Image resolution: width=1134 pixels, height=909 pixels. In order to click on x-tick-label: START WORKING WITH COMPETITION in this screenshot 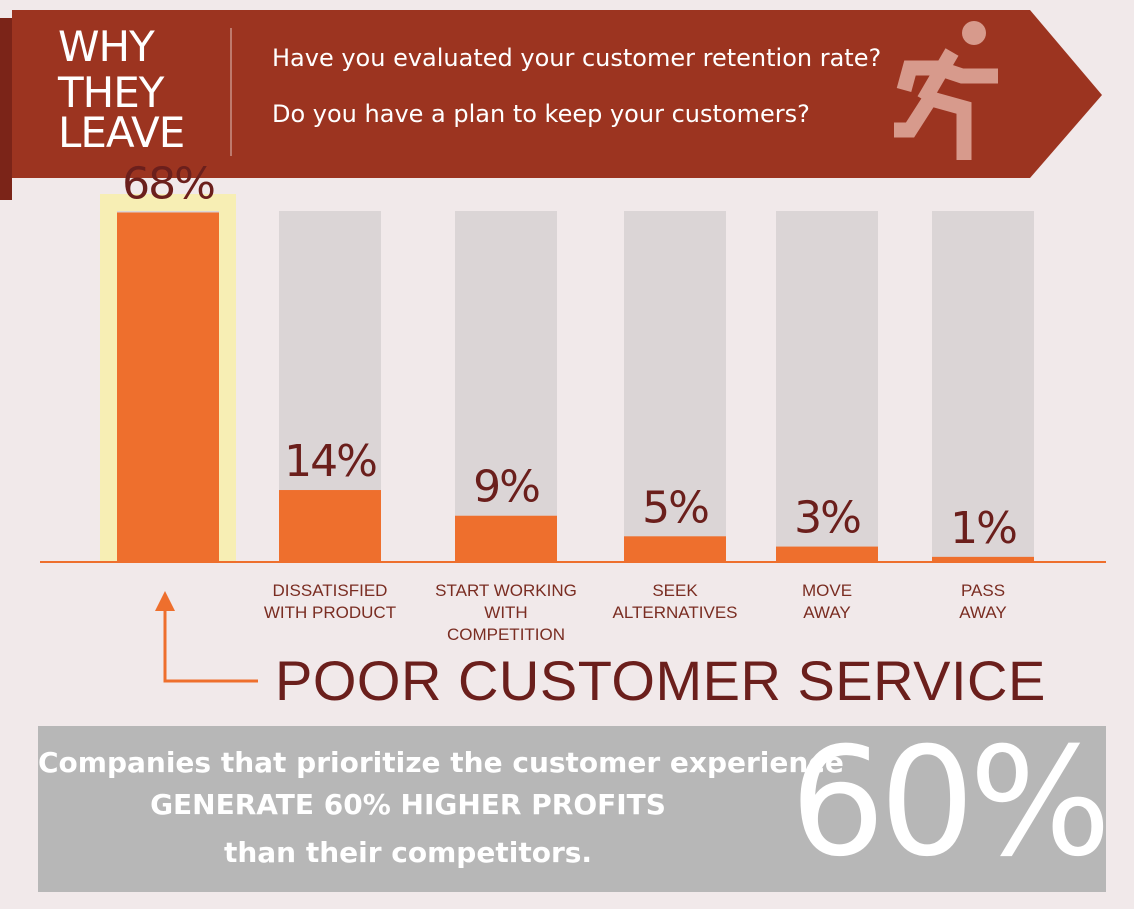, I will do `click(506, 612)`.